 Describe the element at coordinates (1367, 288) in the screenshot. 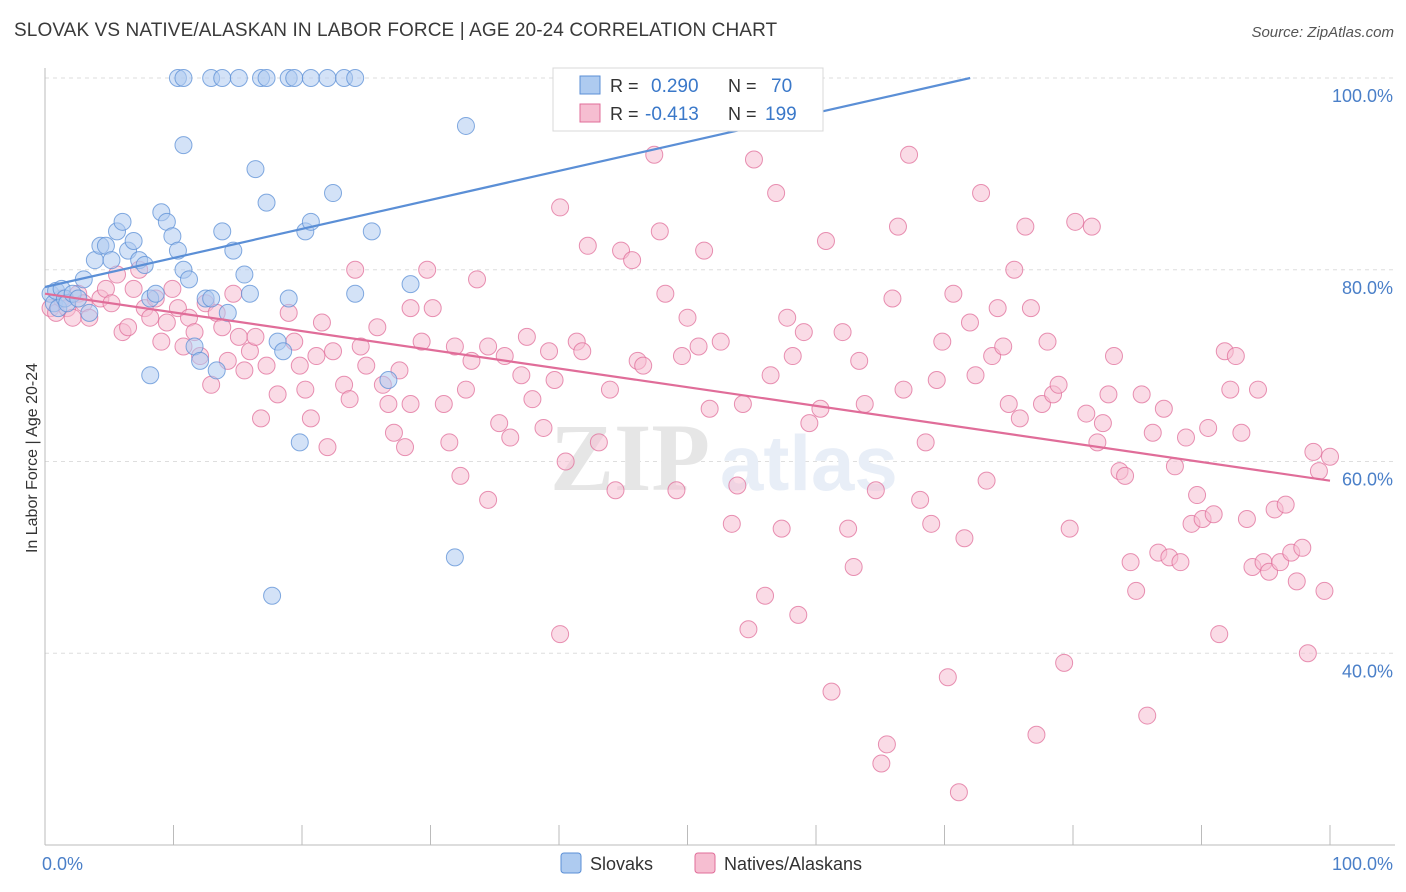

I see `y-tick-label: 80.0%` at that location.